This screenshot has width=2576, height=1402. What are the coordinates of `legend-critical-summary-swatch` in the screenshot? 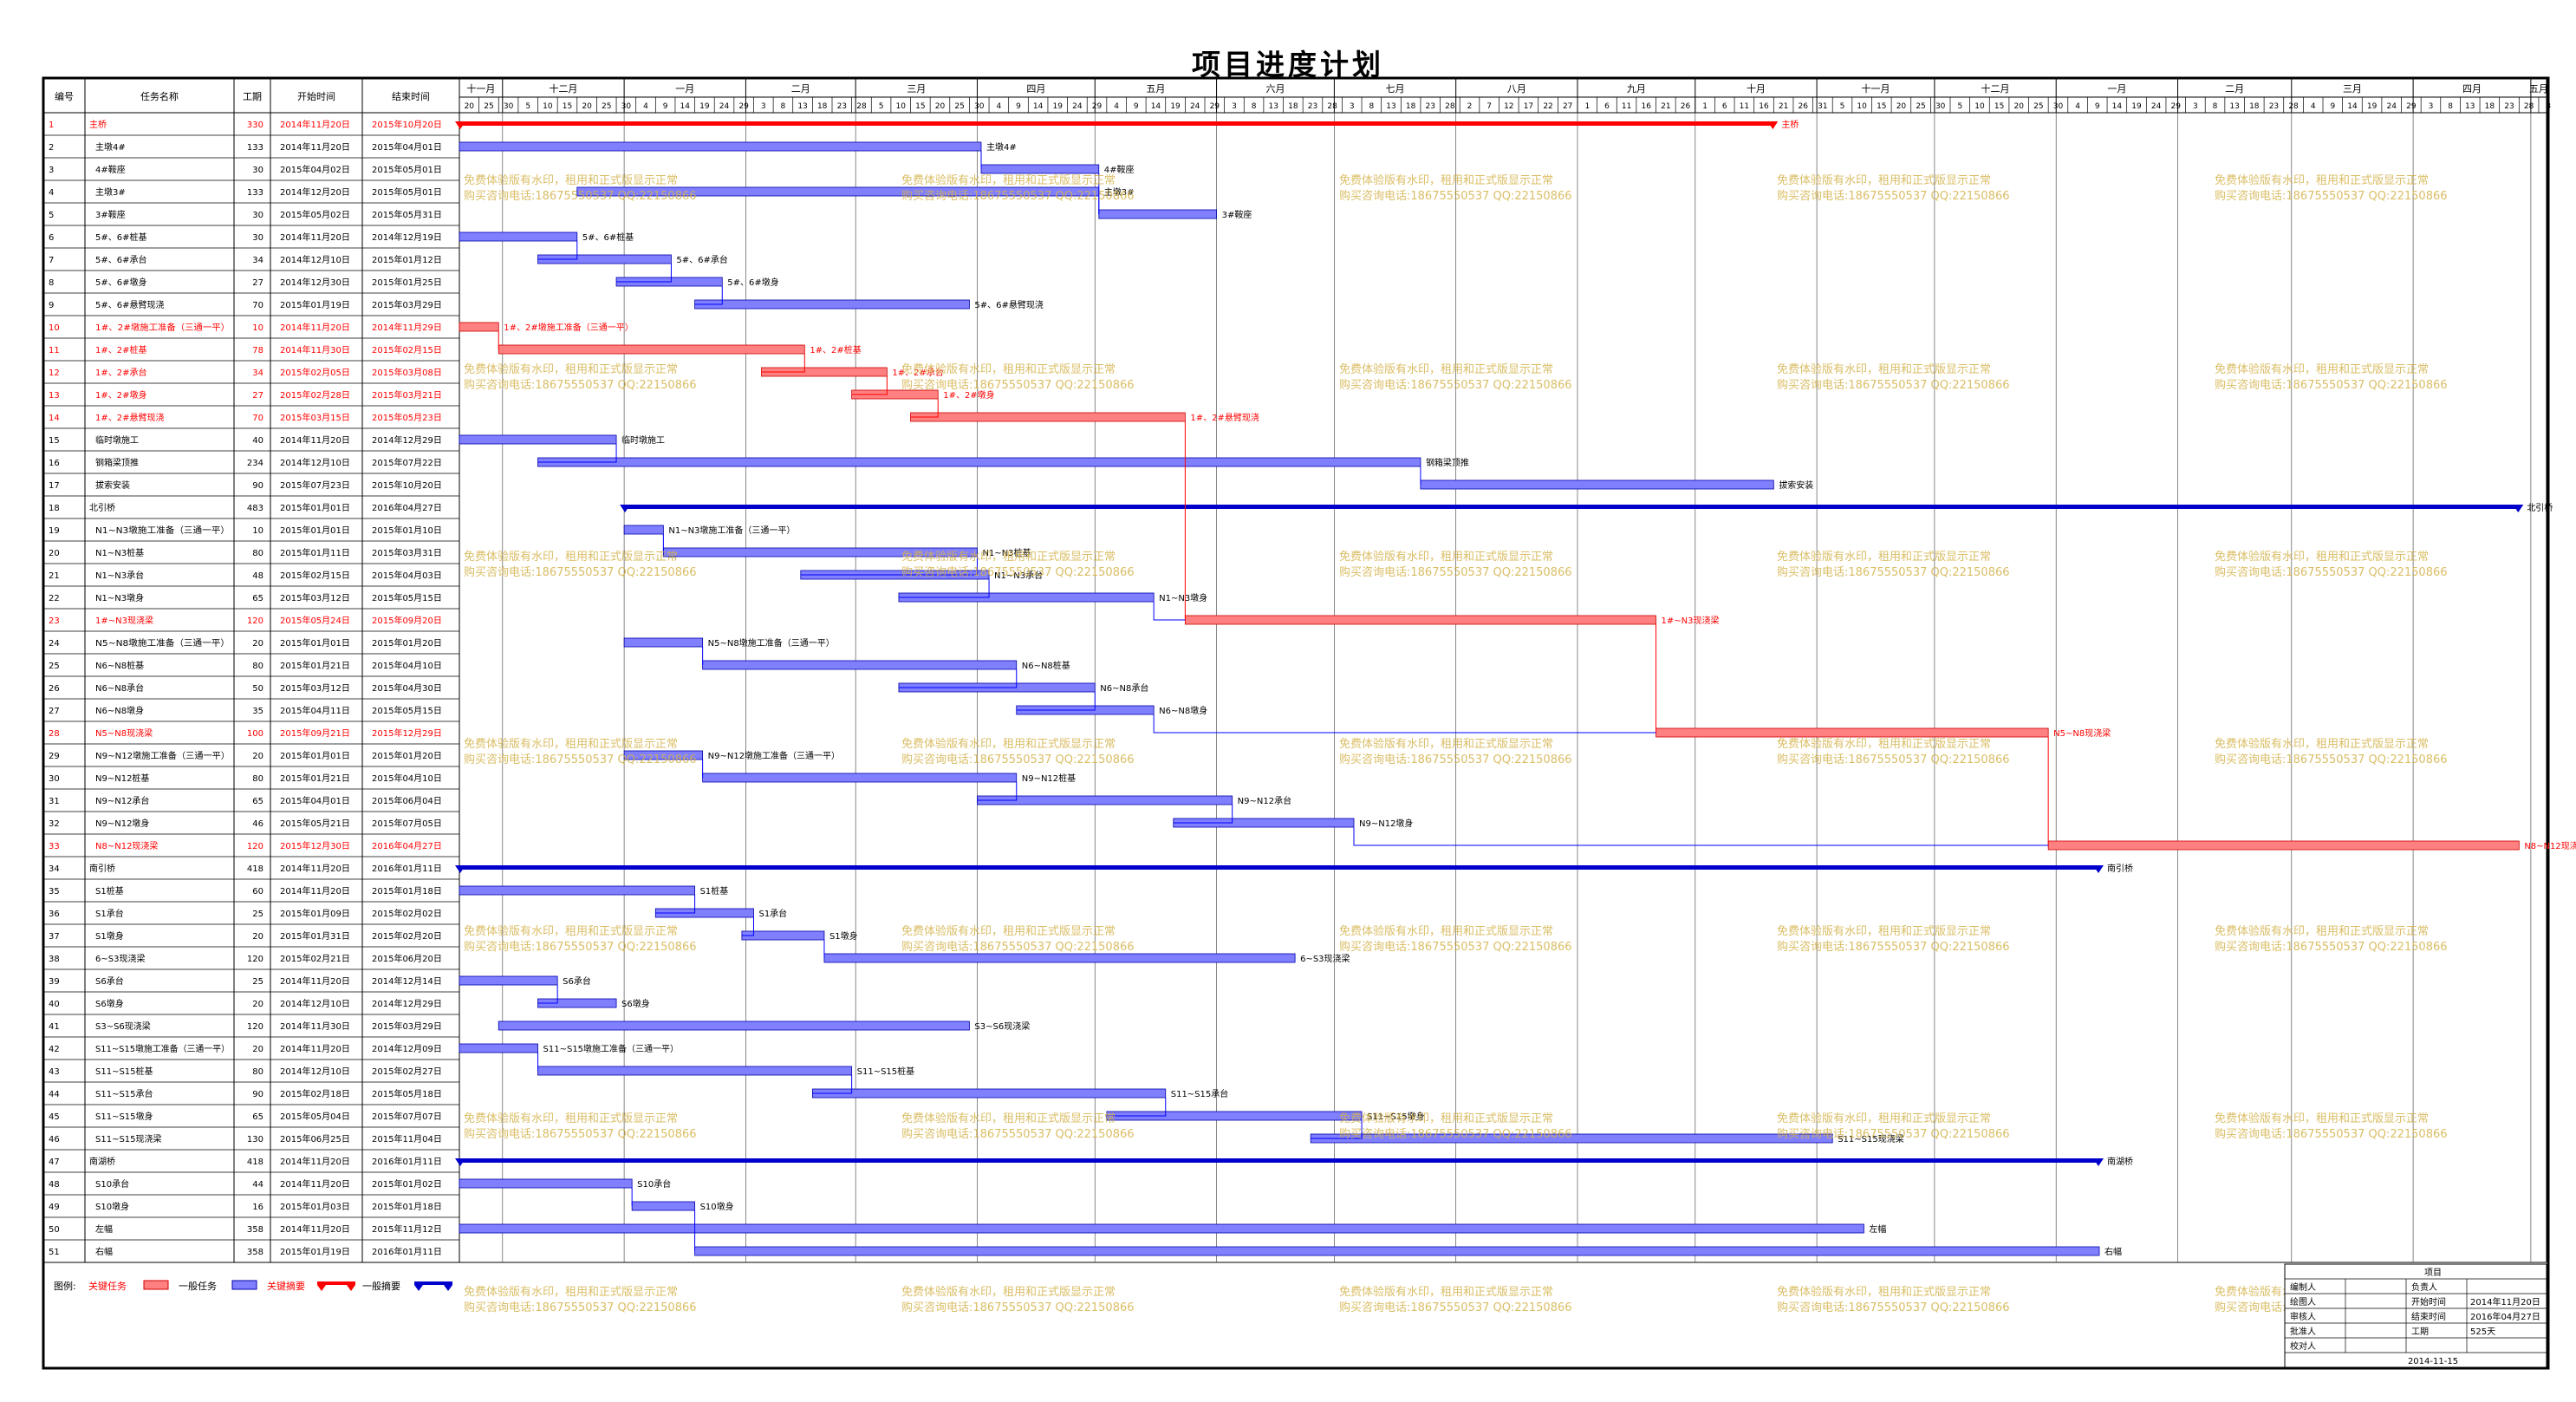 It's located at (336, 1286).